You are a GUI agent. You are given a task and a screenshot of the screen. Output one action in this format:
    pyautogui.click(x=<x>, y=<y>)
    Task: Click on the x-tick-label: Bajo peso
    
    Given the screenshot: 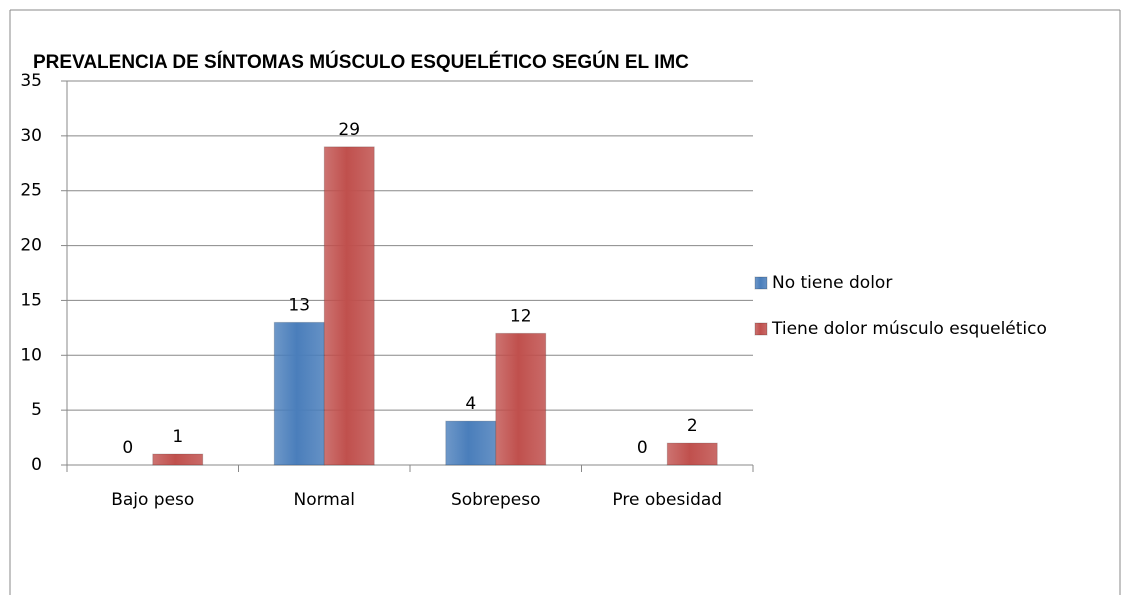 What is the action you would take?
    pyautogui.click(x=152, y=500)
    